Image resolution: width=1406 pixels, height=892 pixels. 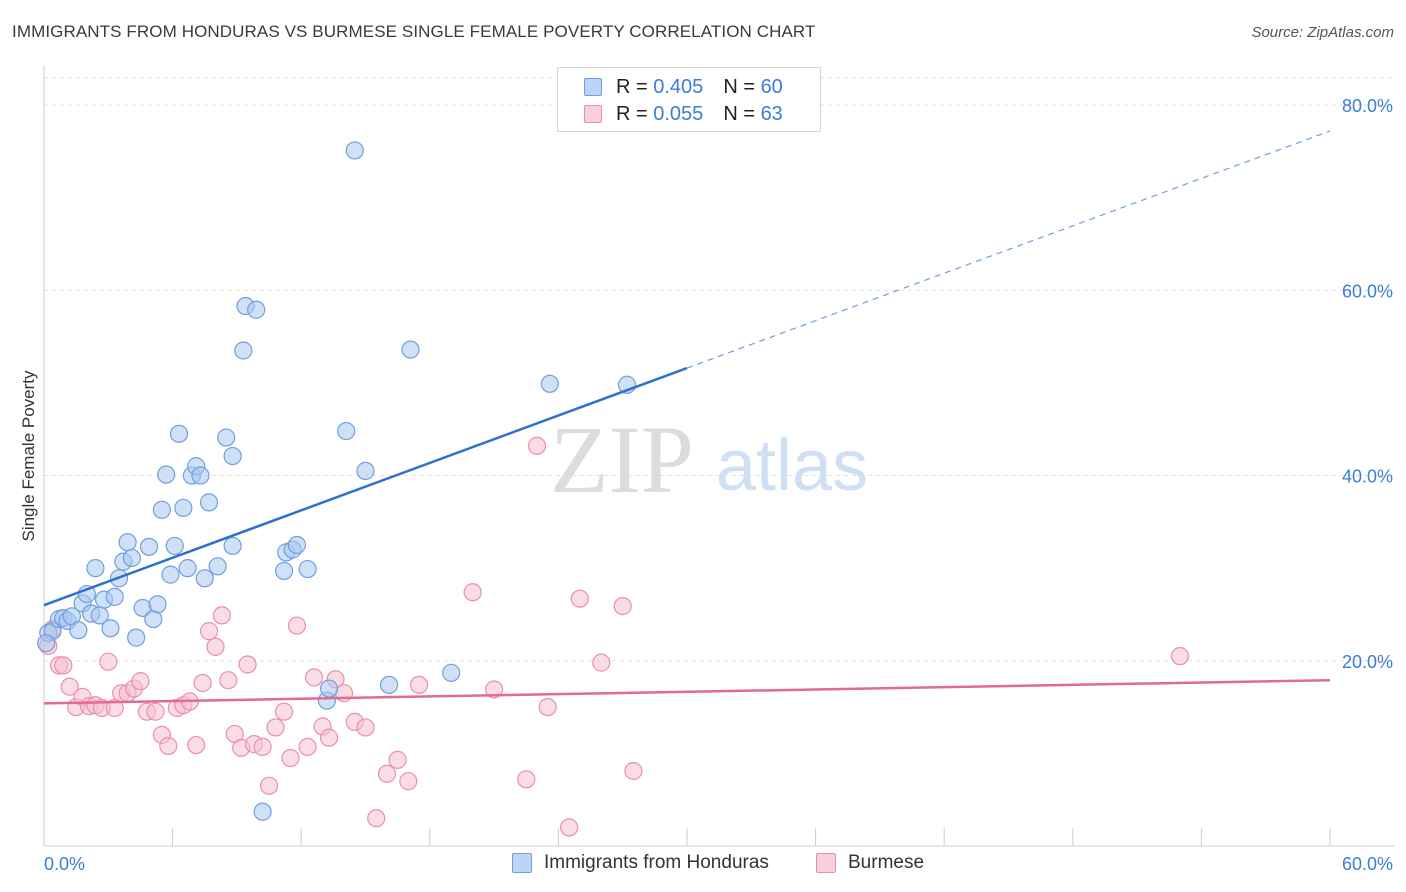 I want to click on legend-item-burmese: Burmese, so click(x=870, y=863).